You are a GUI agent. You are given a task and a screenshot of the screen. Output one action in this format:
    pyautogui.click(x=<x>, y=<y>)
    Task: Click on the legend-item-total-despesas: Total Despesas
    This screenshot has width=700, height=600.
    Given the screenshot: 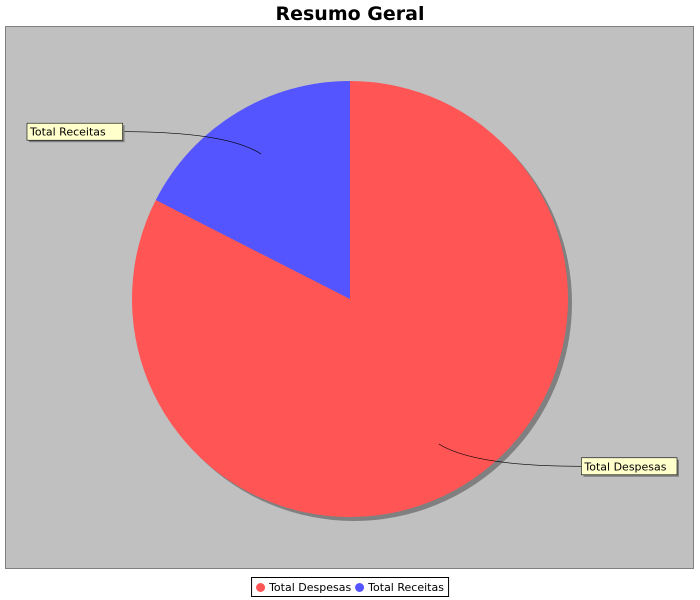 What is the action you would take?
    pyautogui.click(x=303, y=587)
    